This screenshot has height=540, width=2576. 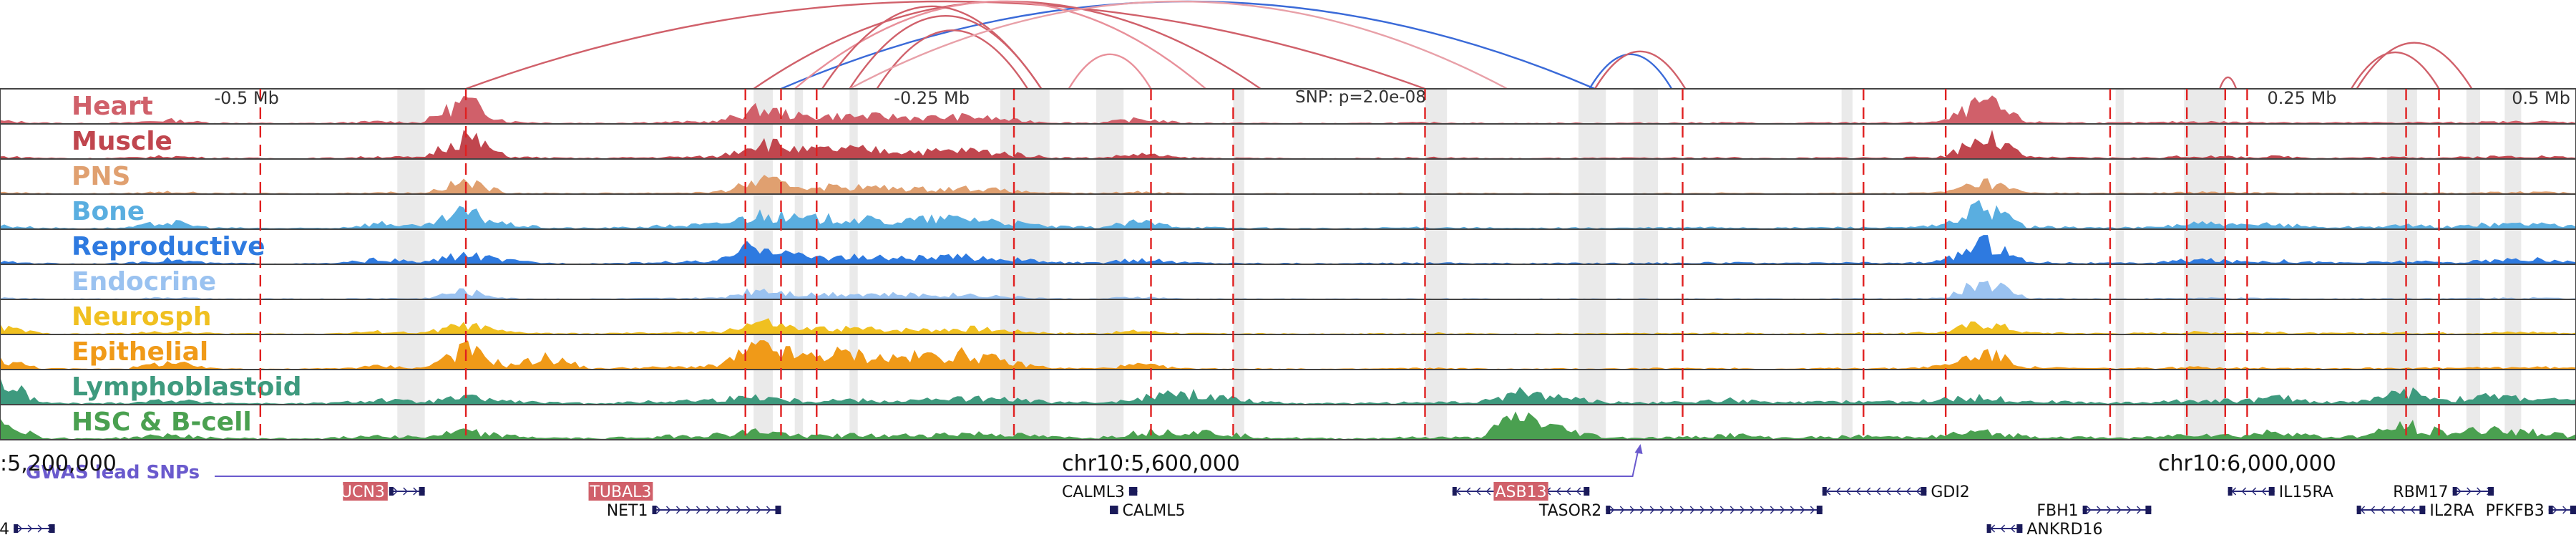 What do you see at coordinates (927, 463) in the screenshot?
I see `gwas-connector` at bounding box center [927, 463].